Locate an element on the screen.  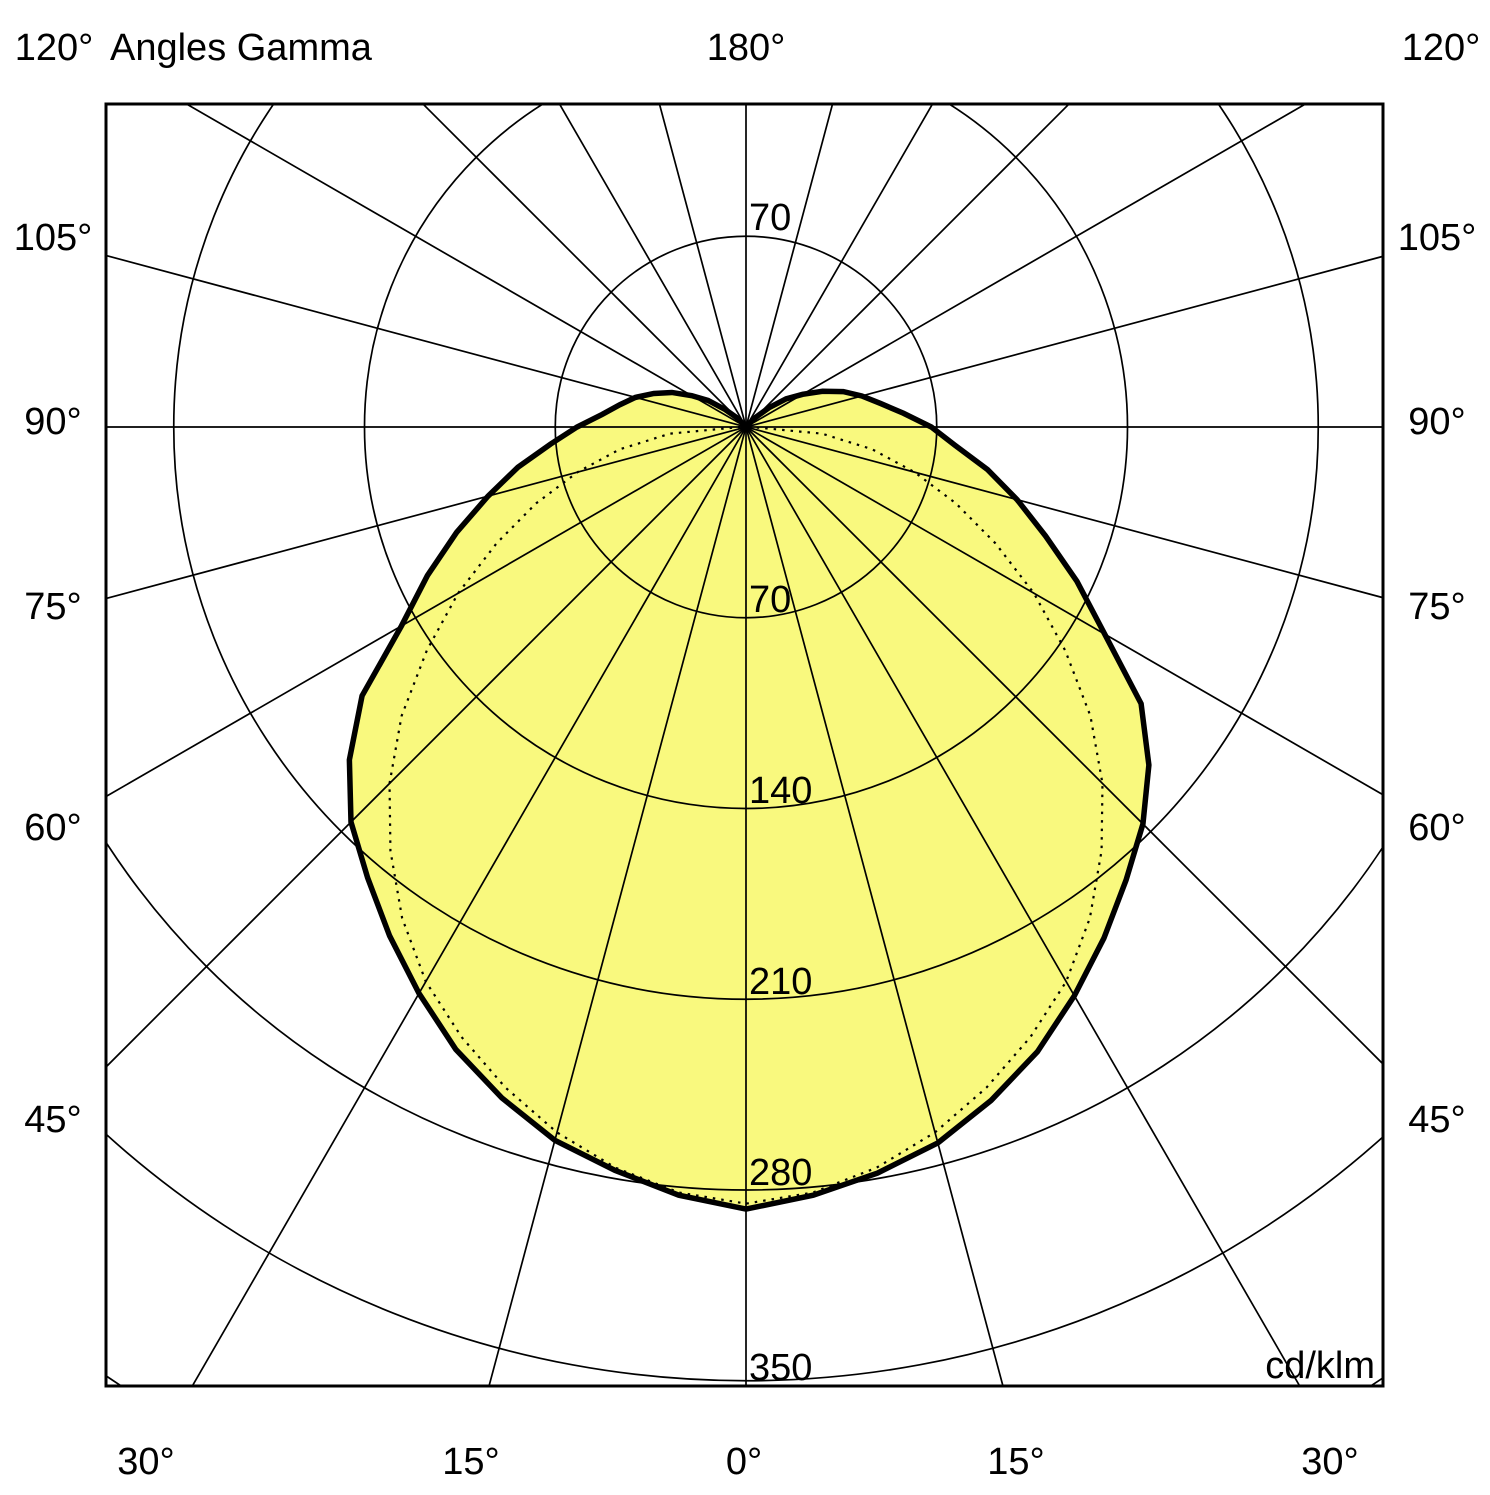
gamma-axis-label-right: 90° is located at coordinates (1436, 422).